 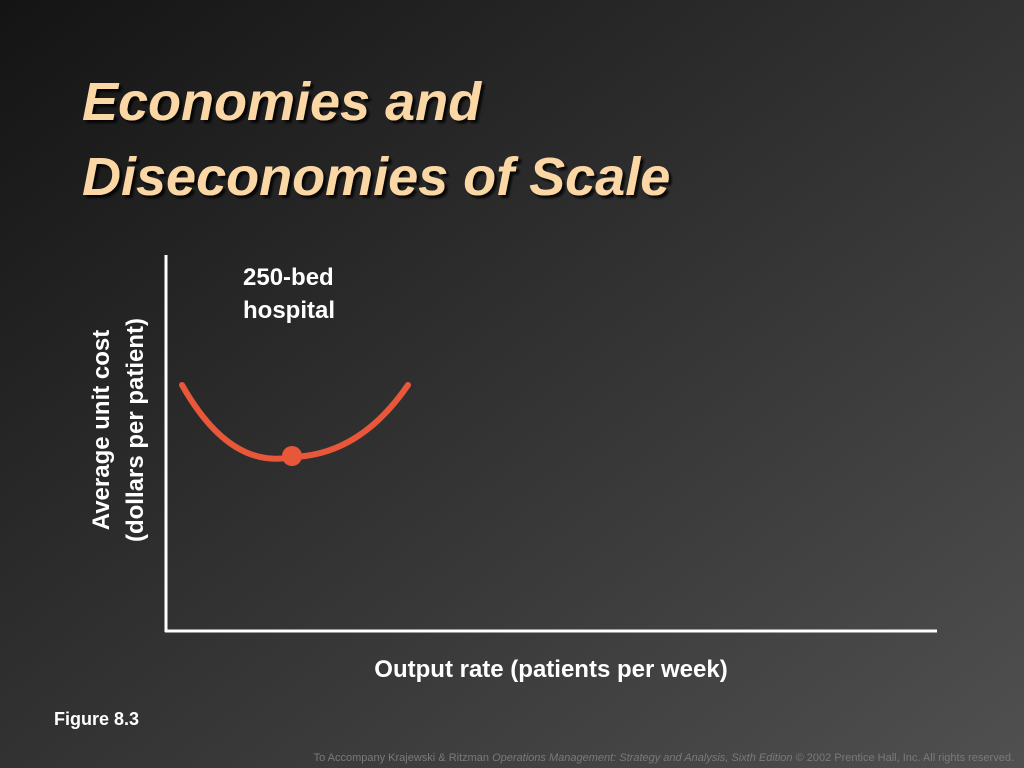 What do you see at coordinates (135, 430) in the screenshot?
I see `y-axis-label: (dollars per patient)` at bounding box center [135, 430].